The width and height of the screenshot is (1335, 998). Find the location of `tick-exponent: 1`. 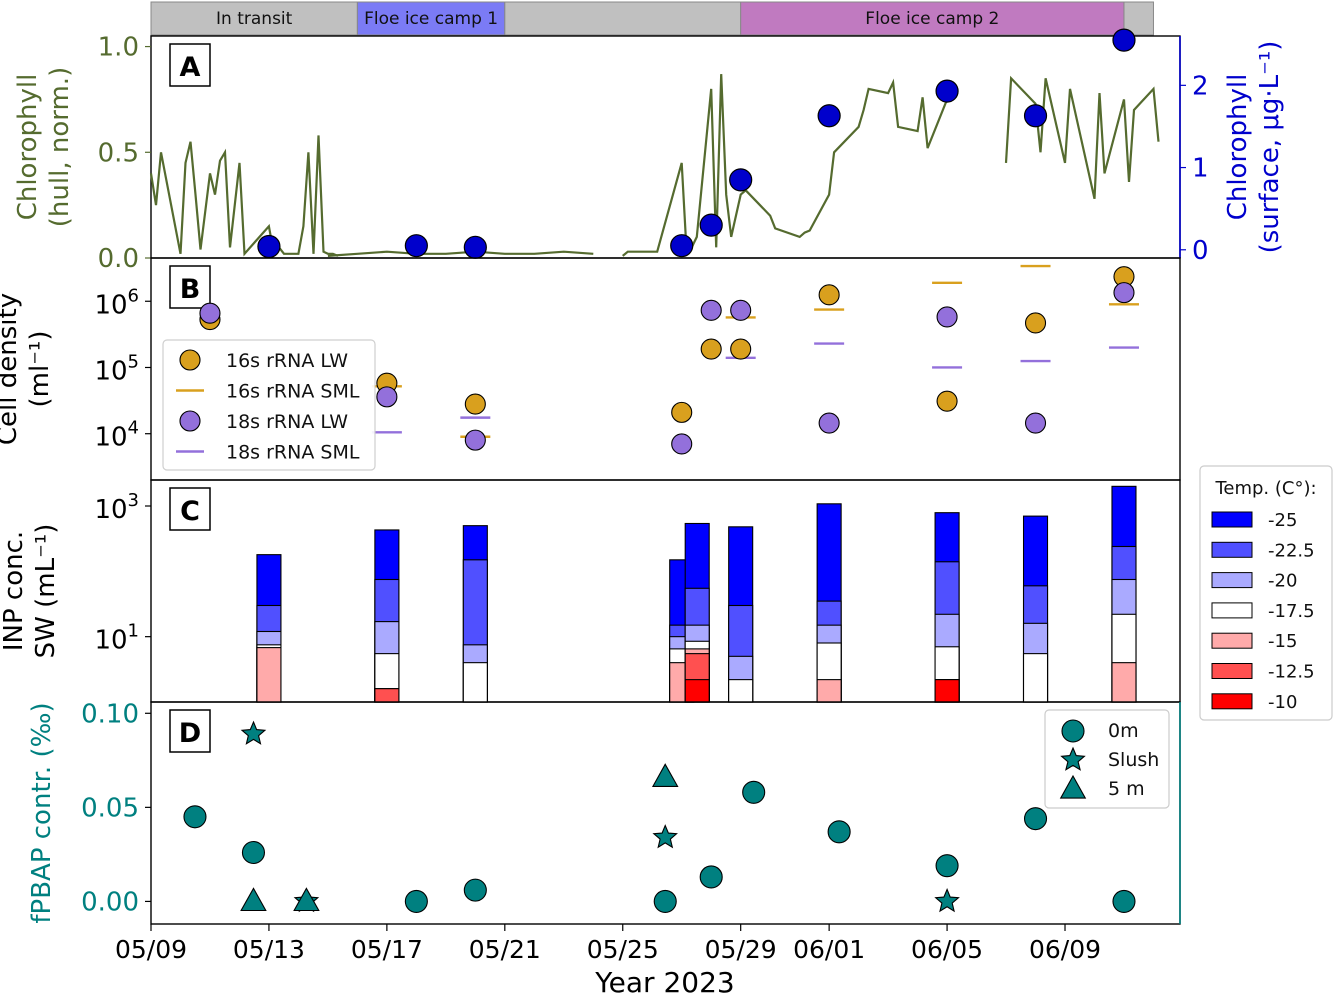

tick-exponent: 1 is located at coordinates (133, 631).